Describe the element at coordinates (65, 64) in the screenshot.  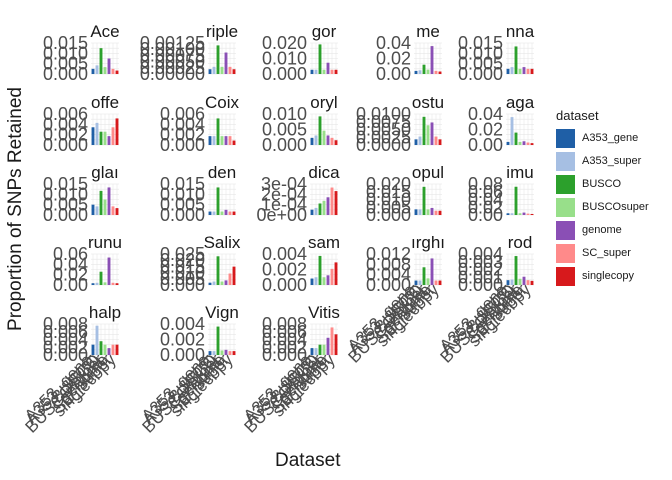
I see `y-tick-label: 0.005` at that location.